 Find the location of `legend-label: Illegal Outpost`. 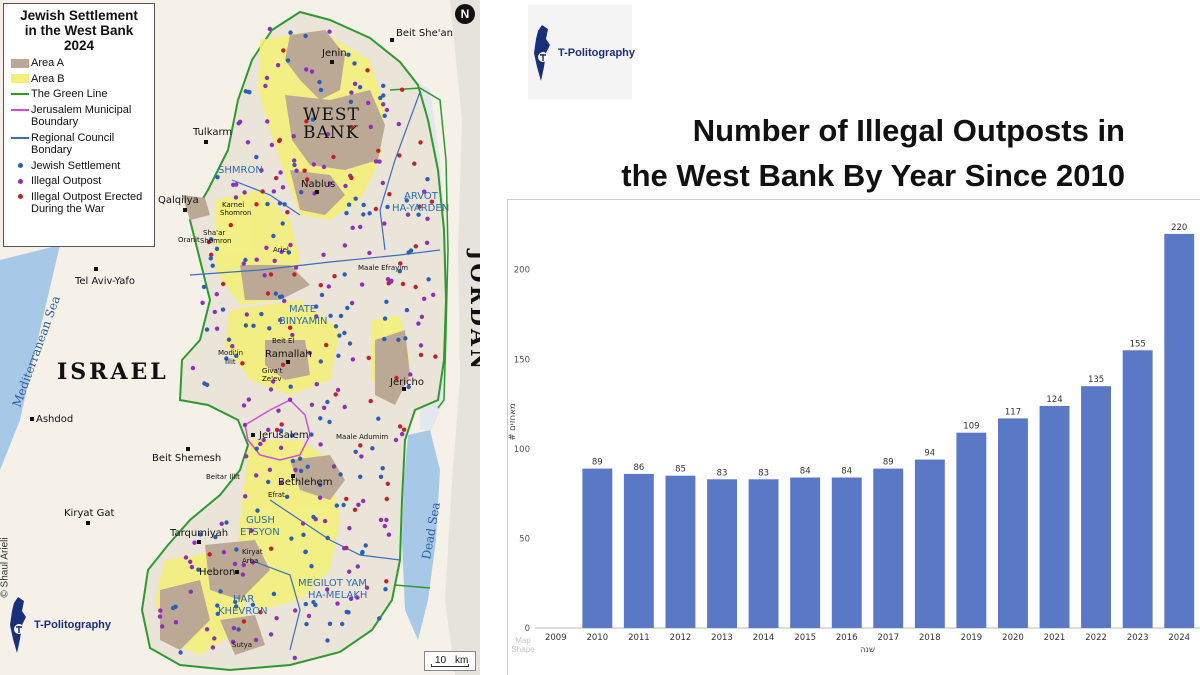

legend-label: Illegal Outpost is located at coordinates (66, 181).